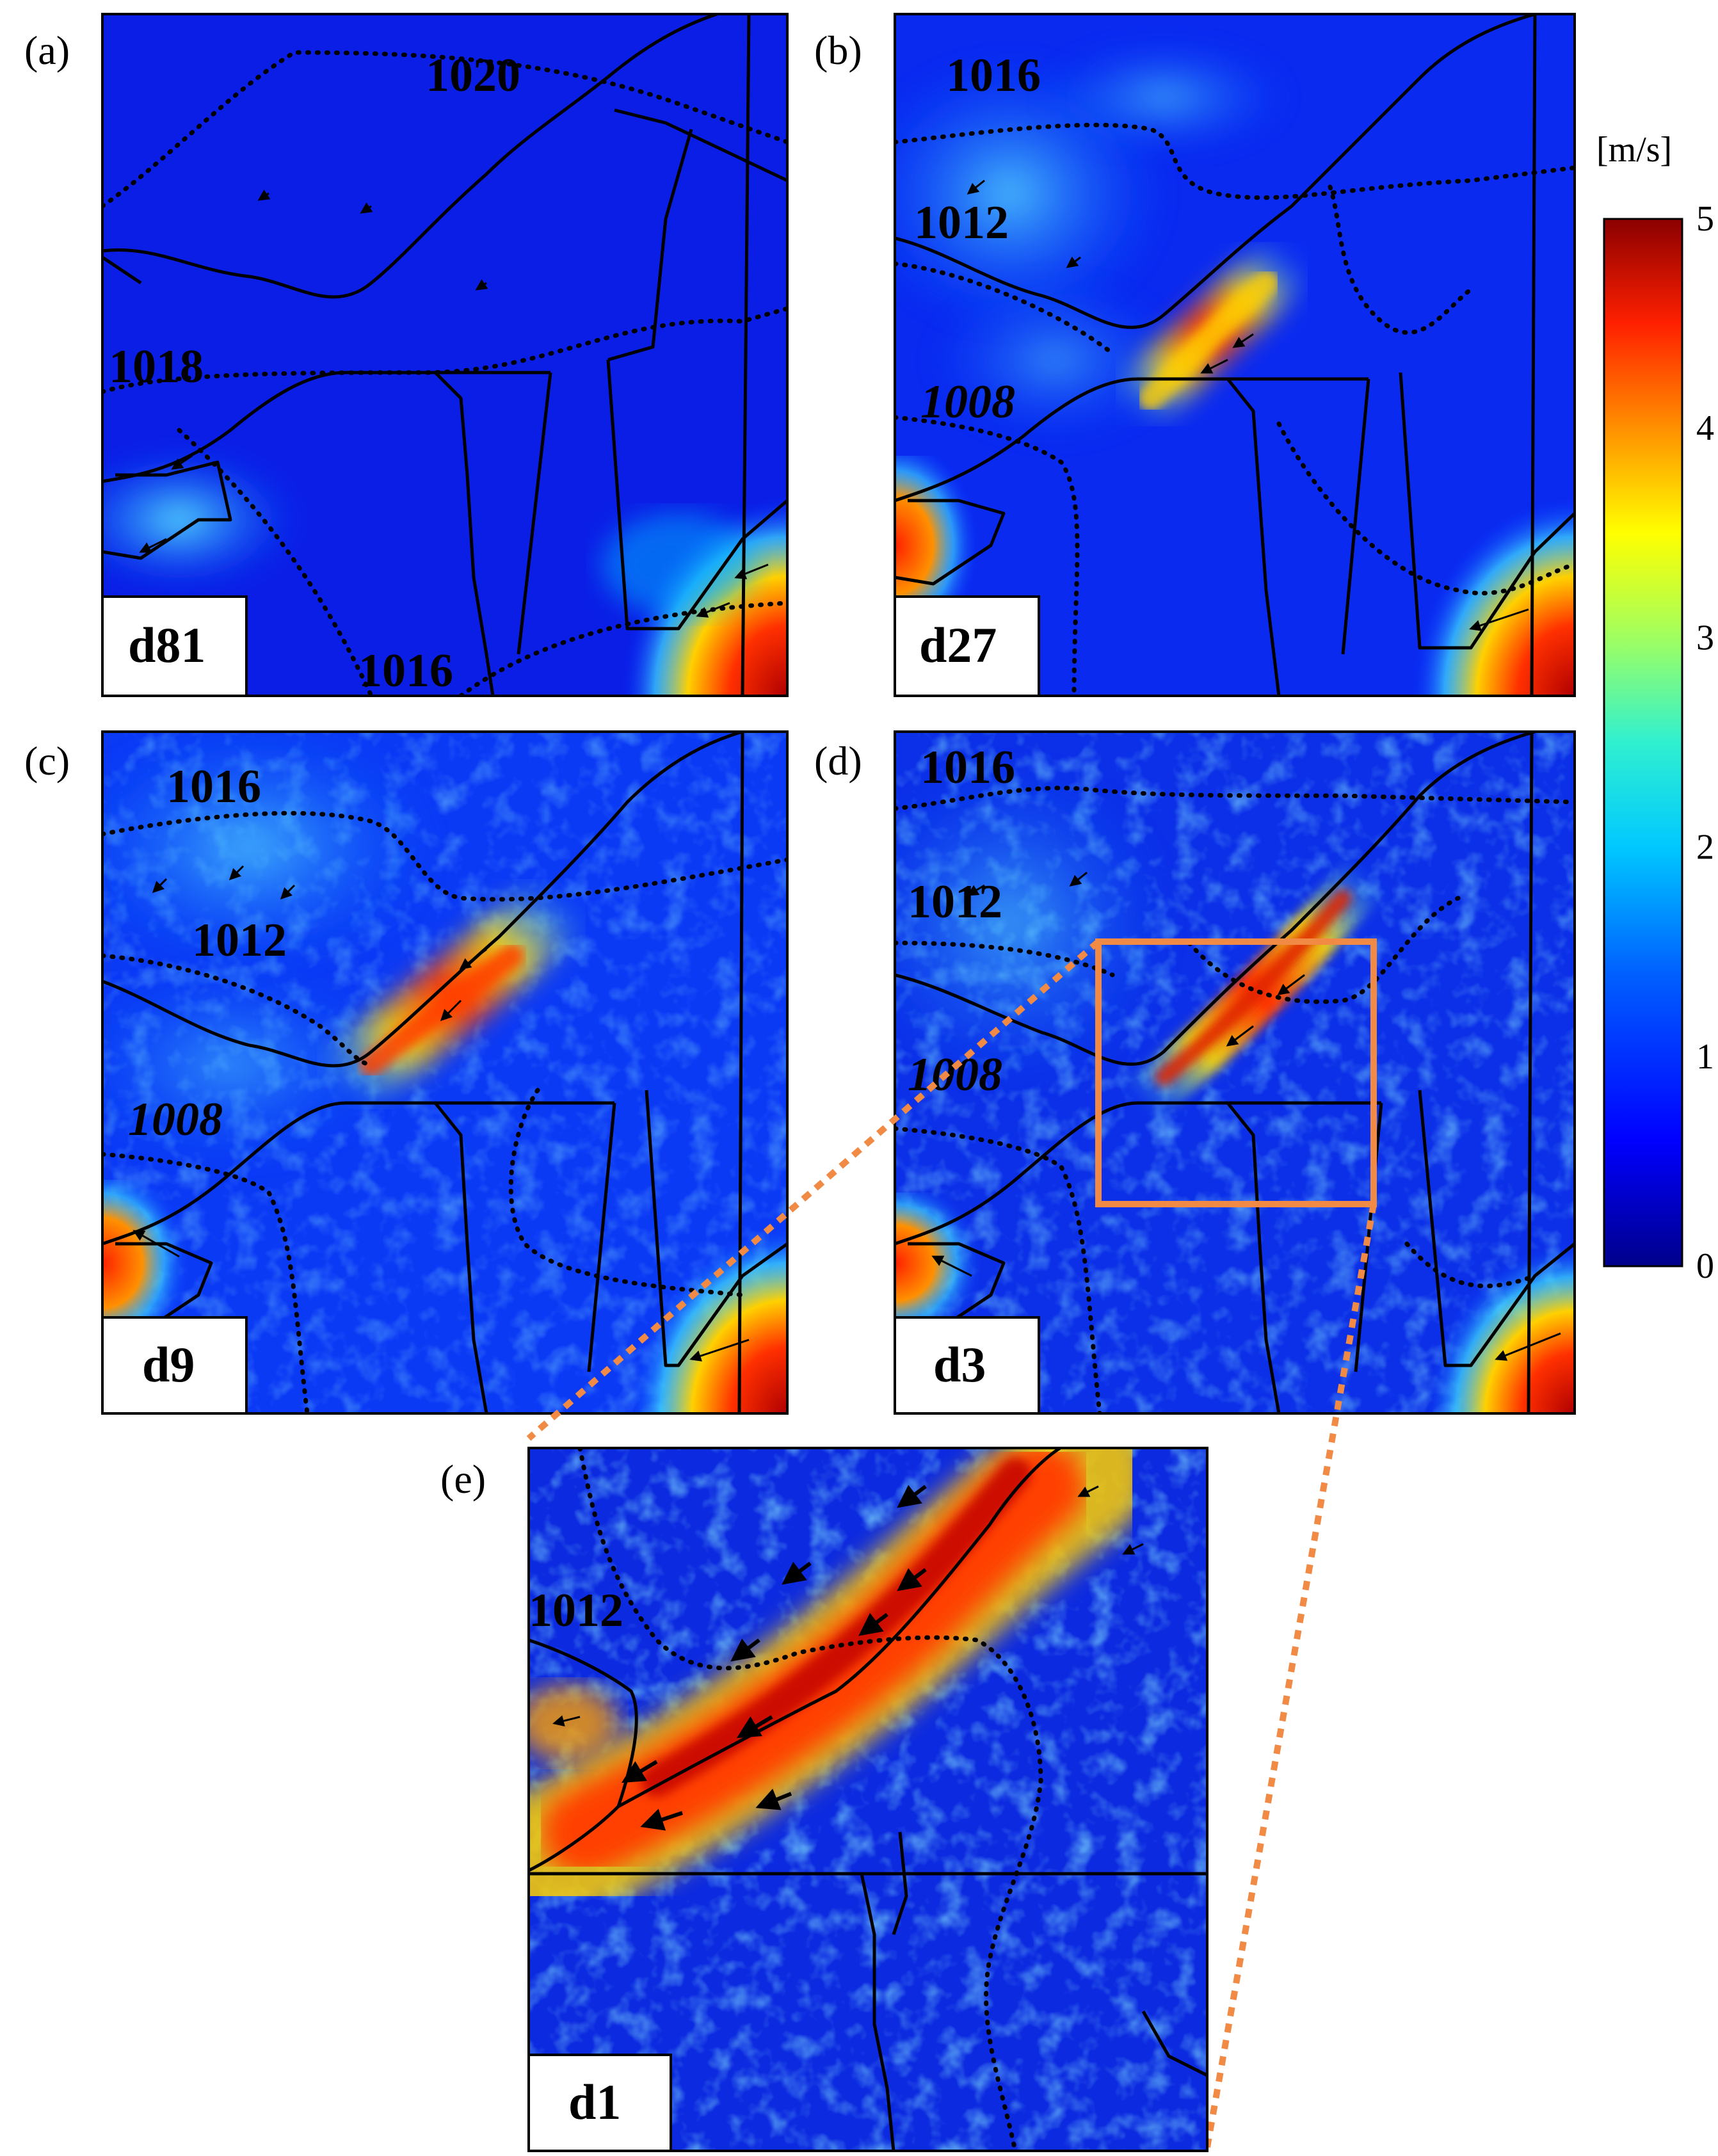  What do you see at coordinates (1643, 742) in the screenshot?
I see `colorbar-gradient` at bounding box center [1643, 742].